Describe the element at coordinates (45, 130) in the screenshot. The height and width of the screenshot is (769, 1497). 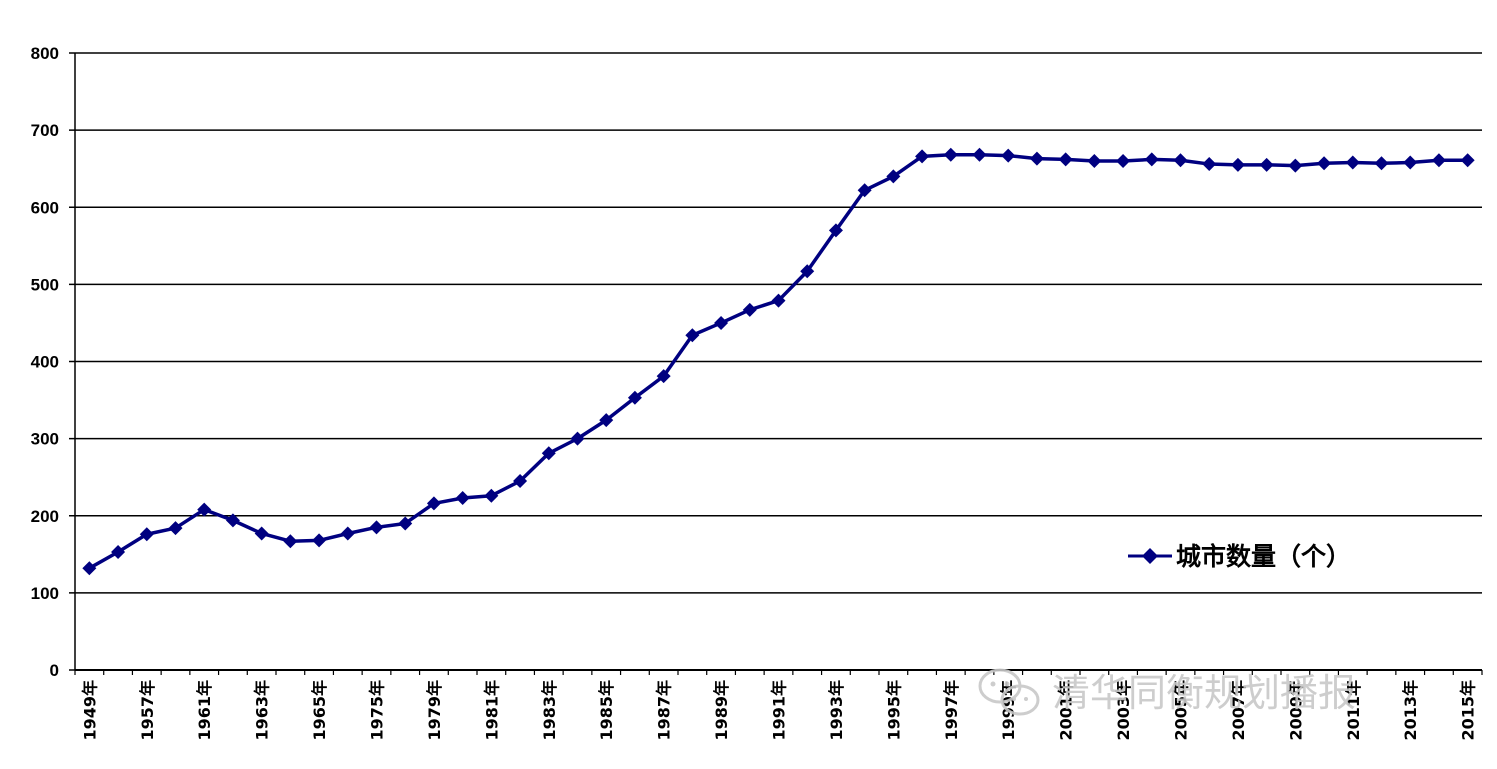
I see `y-tick-label: 700` at that location.